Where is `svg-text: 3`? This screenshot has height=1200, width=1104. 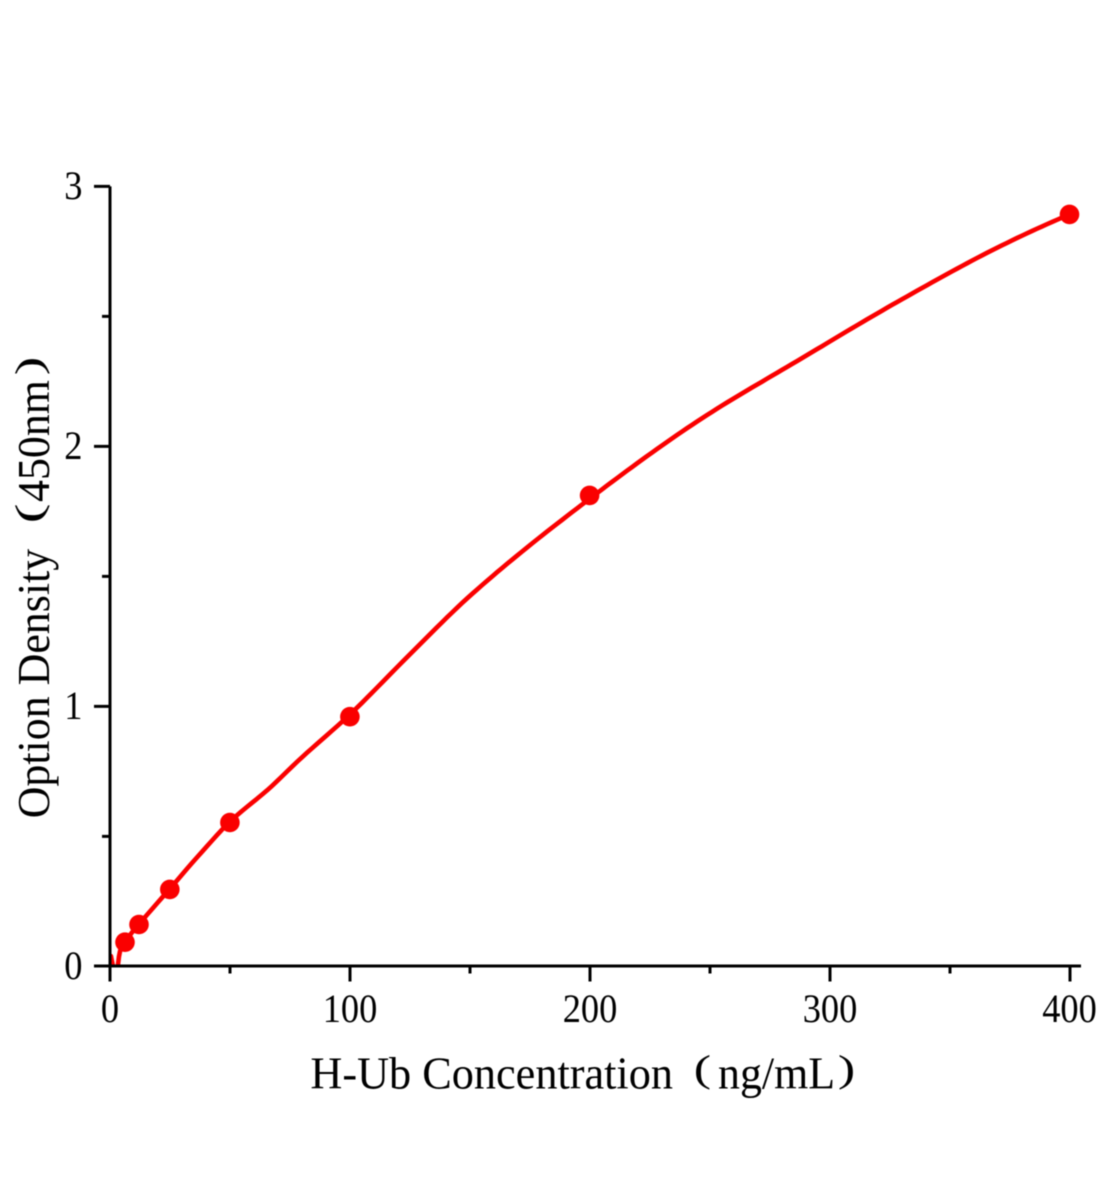
svg-text: 3 is located at coordinates (73, 186).